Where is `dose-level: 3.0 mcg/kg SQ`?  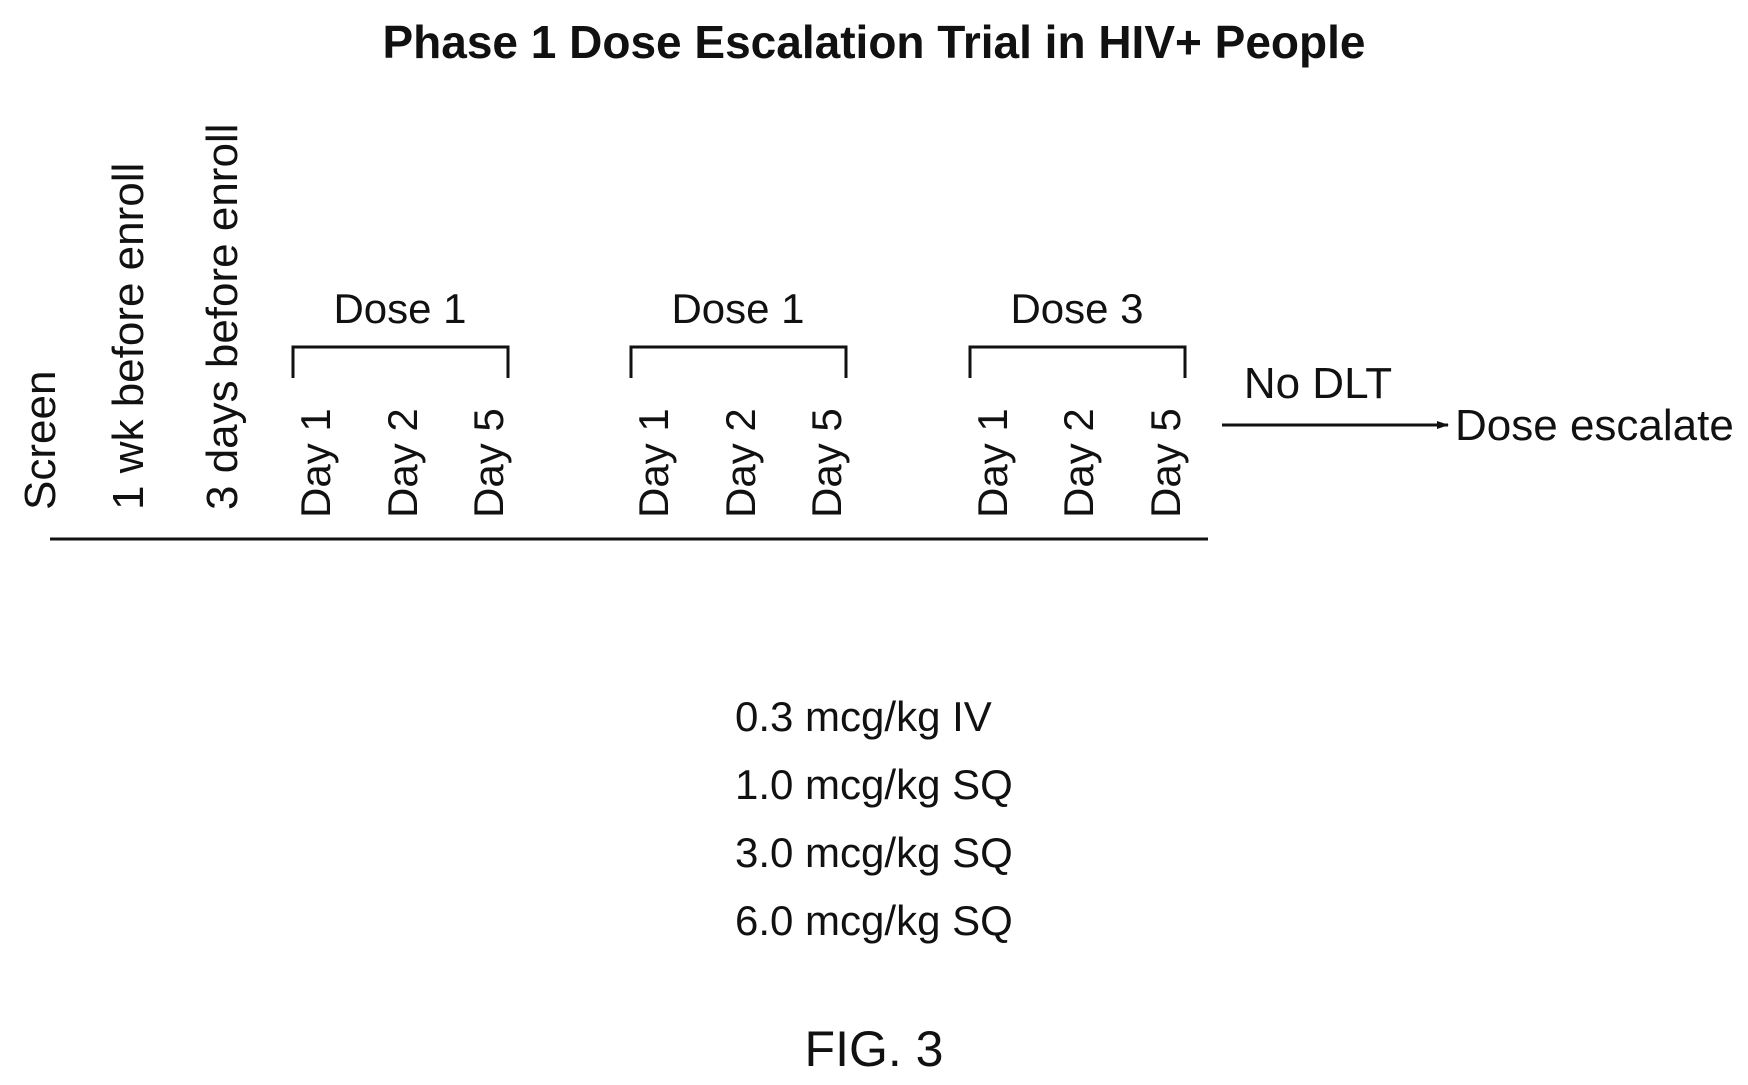
dose-level: 3.0 mcg/kg SQ is located at coordinates (874, 852).